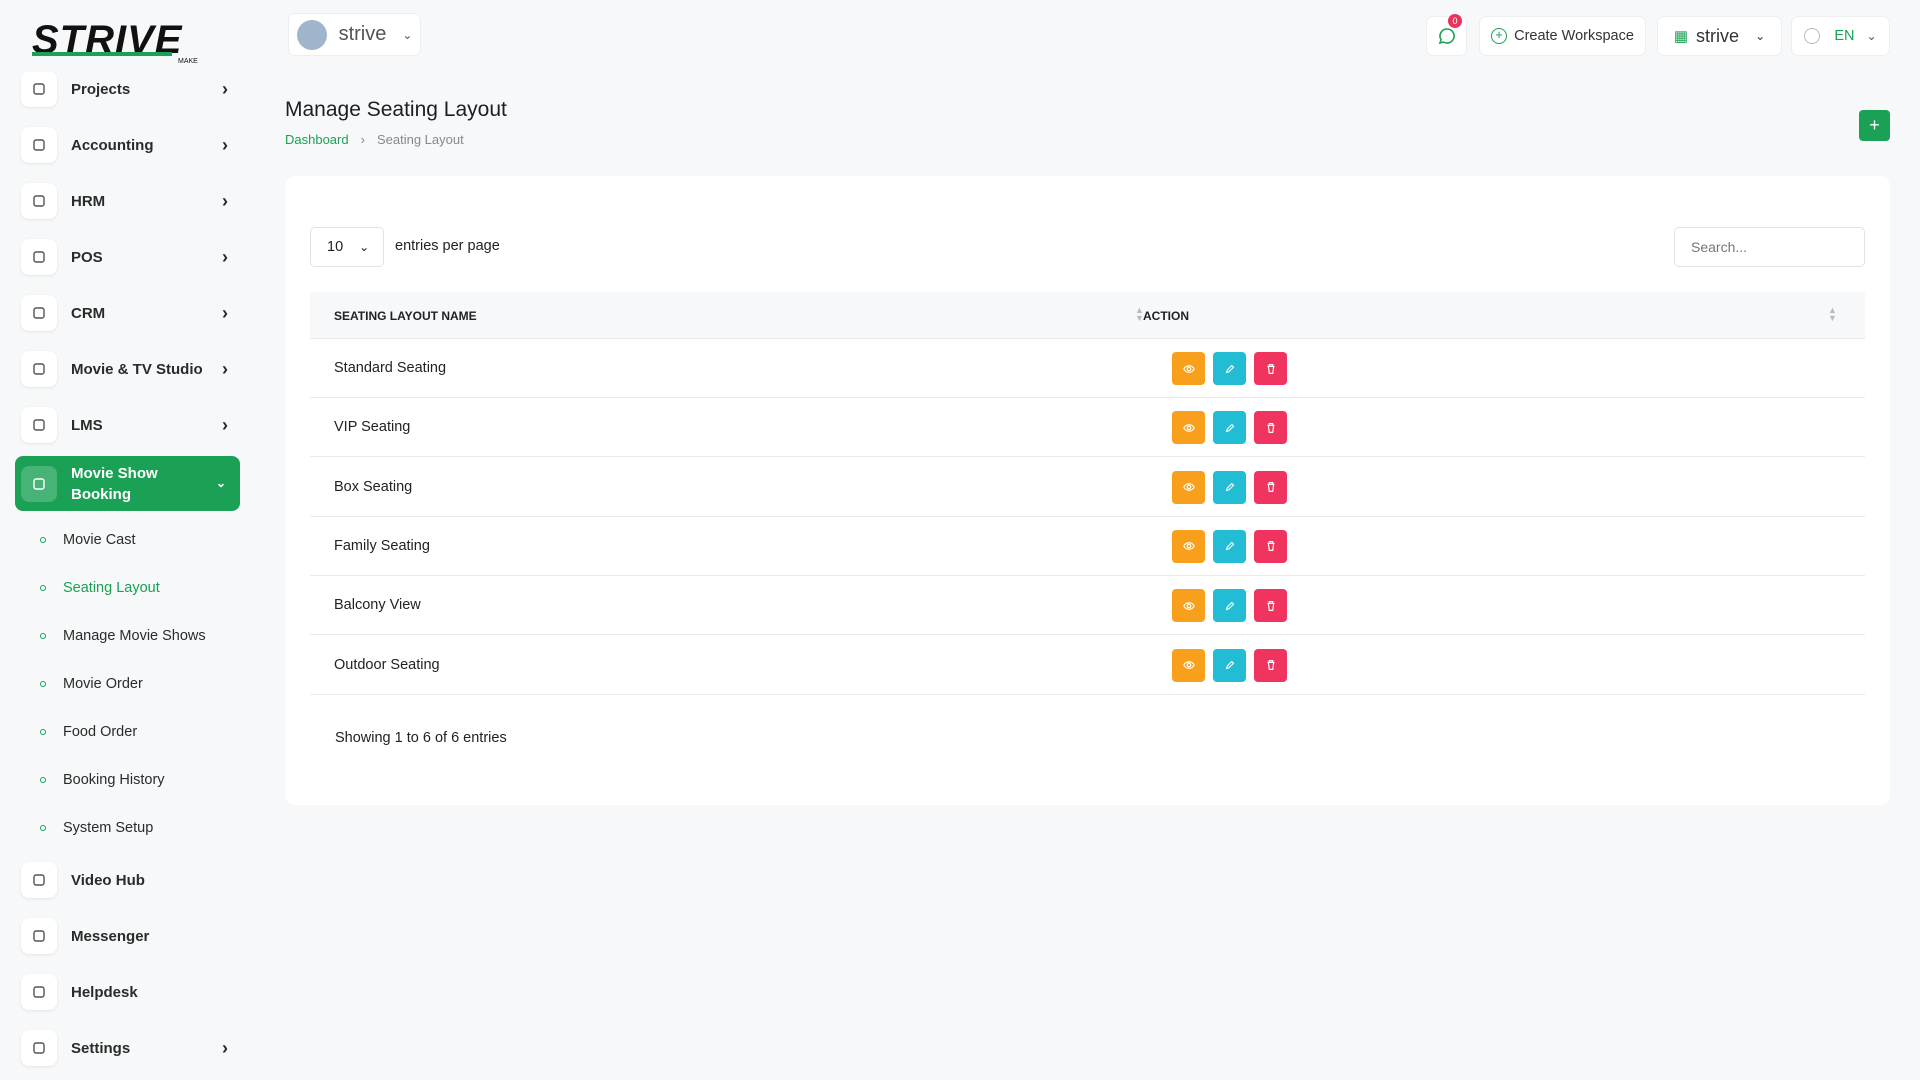 Image resolution: width=1920 pixels, height=1080 pixels. Describe the element at coordinates (1087, 665) in the screenshot. I see `table-row: Outdoor Seating` at that location.